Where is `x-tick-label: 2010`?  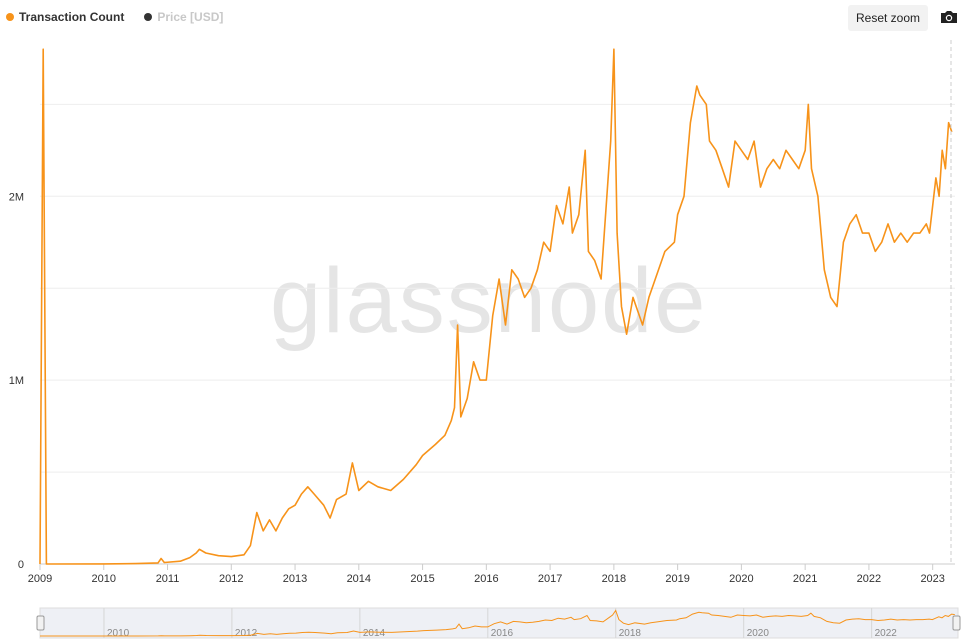
x-tick-label: 2010 is located at coordinates (104, 579).